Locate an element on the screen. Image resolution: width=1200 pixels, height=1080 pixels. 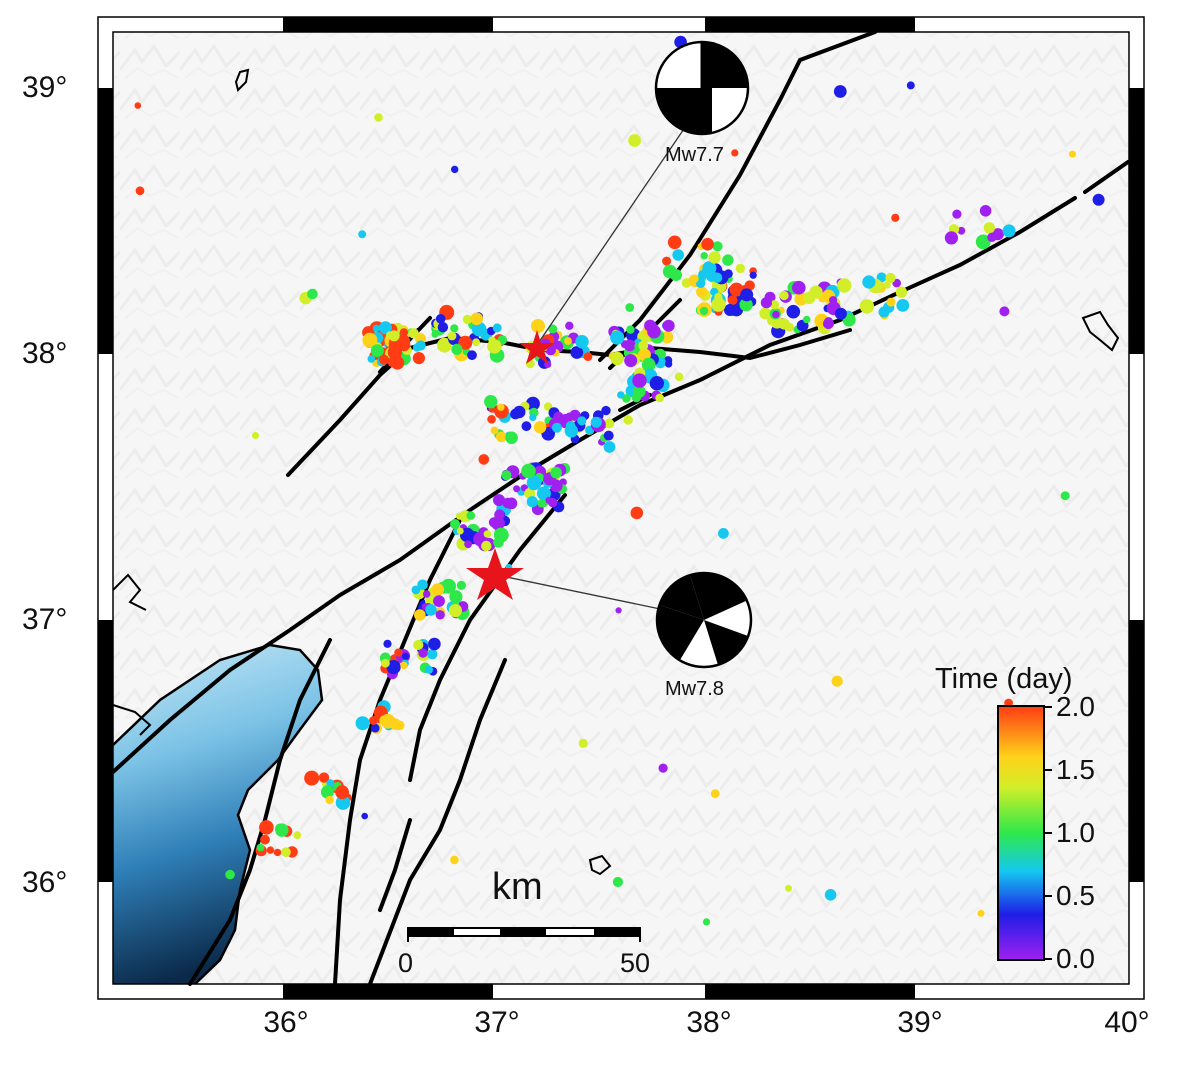
scale-start: 0 is located at coordinates (406, 963).